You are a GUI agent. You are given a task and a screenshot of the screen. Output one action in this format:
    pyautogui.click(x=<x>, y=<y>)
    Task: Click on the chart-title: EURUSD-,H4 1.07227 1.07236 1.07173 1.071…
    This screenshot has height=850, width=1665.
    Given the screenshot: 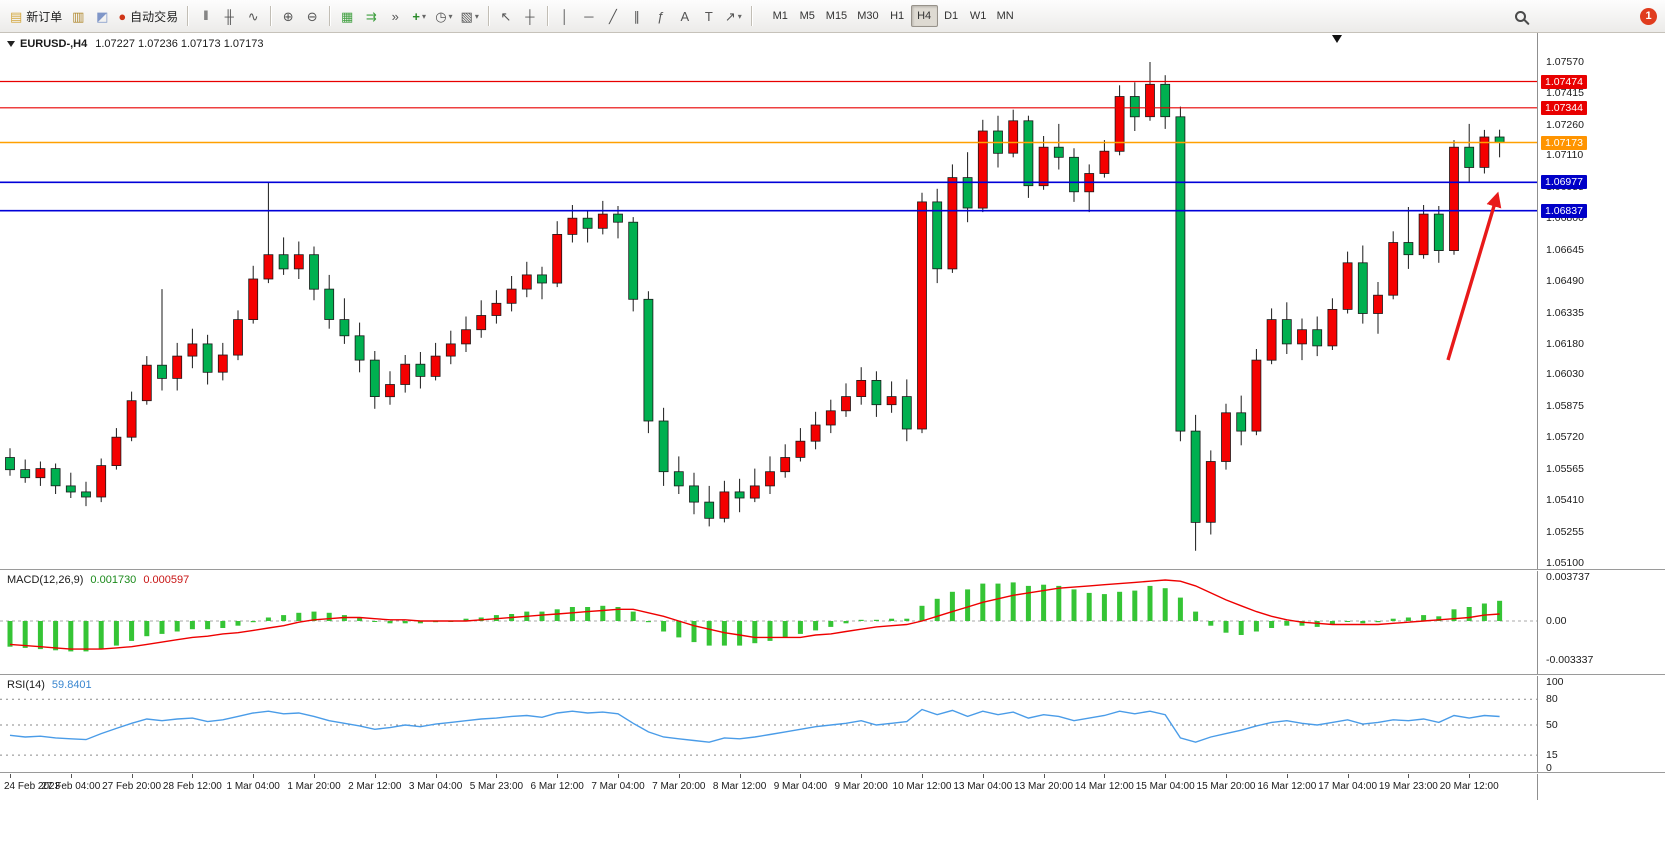 What is the action you would take?
    pyautogui.click(x=135, y=44)
    